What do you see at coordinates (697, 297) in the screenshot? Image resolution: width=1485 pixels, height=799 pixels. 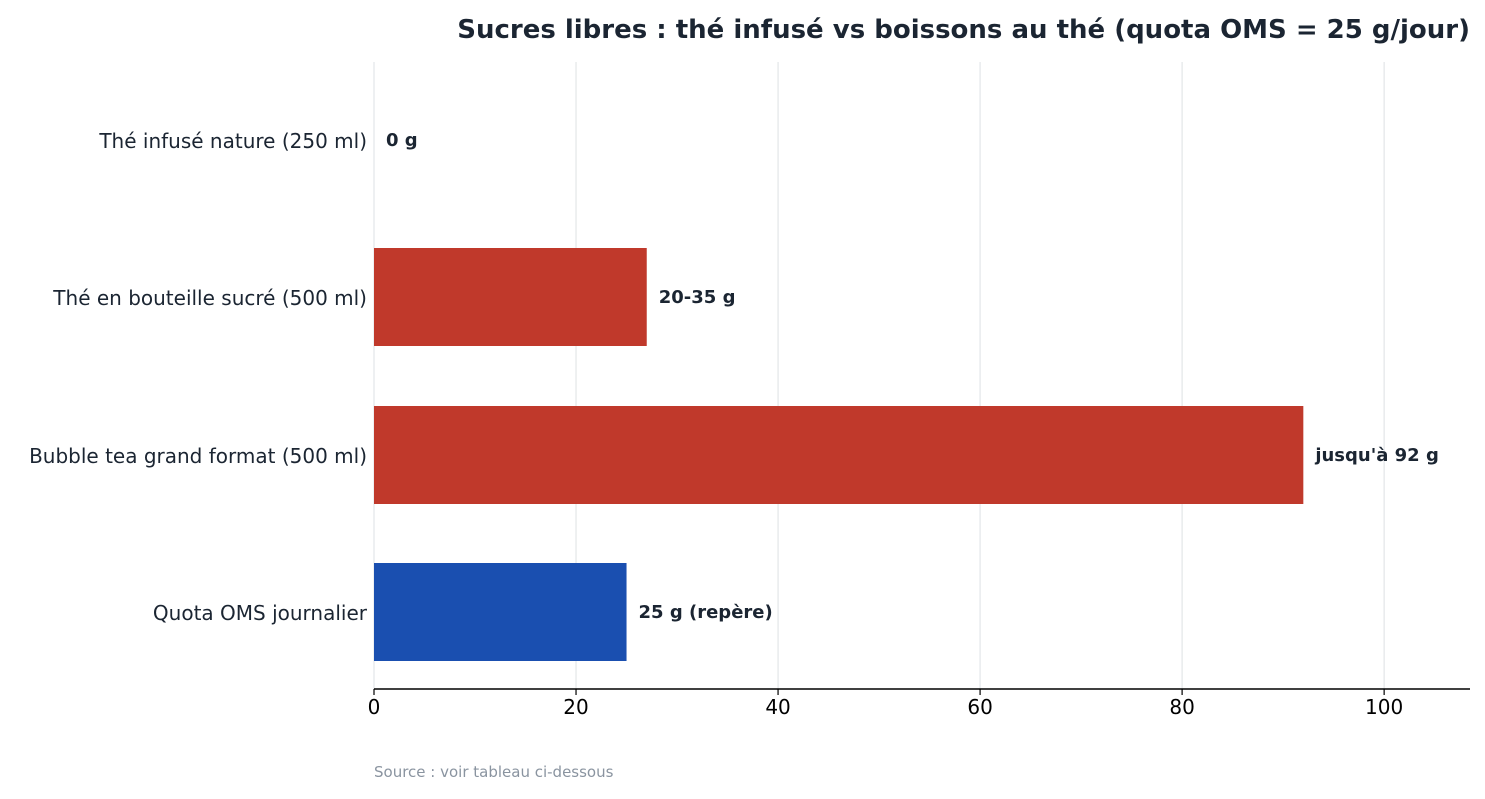 I see `data-label: 20-35 g` at bounding box center [697, 297].